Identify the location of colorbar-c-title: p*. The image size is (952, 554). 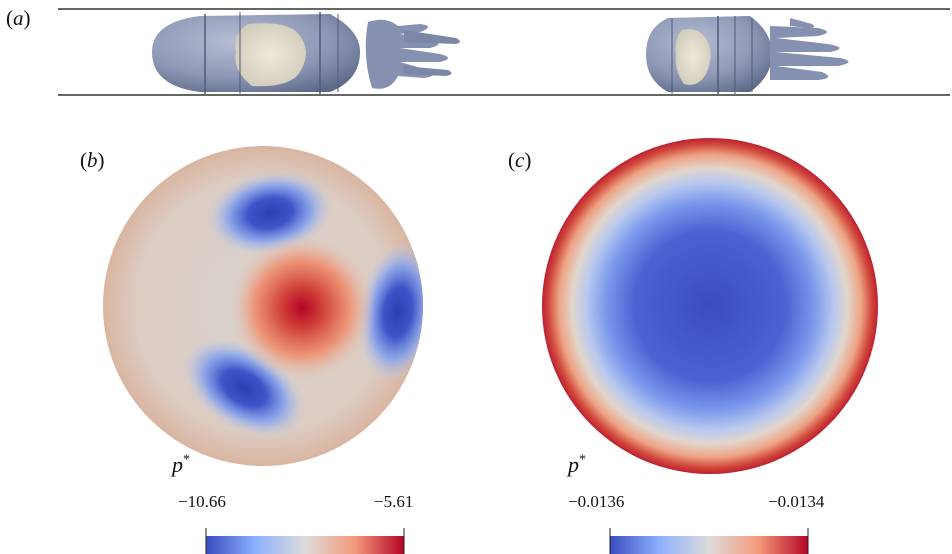
(577, 464).